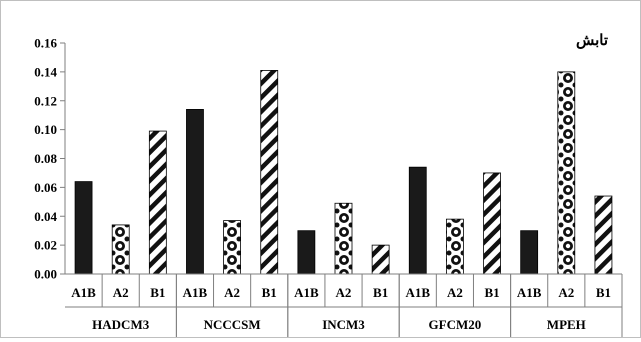 The height and width of the screenshot is (342, 641). I want to click on y-tick-label: 0.04, so click(45, 216).